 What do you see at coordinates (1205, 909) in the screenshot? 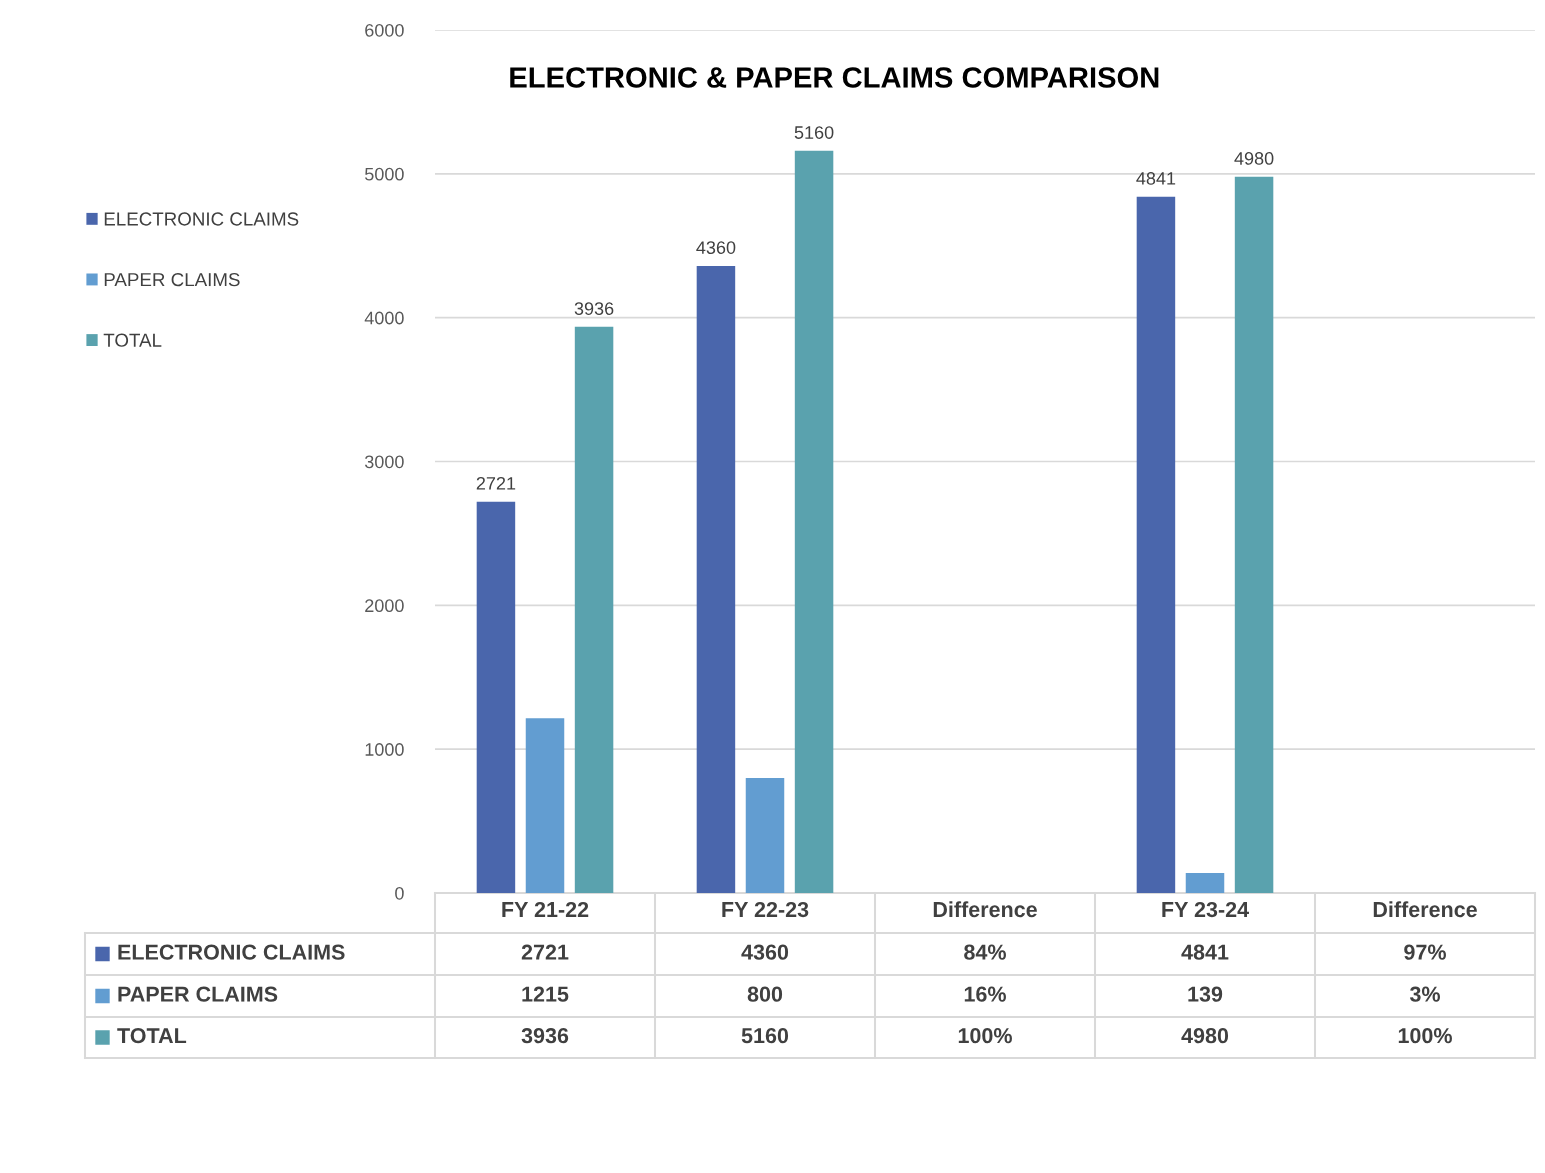
I see `x-tick-label: FY 23-24` at bounding box center [1205, 909].